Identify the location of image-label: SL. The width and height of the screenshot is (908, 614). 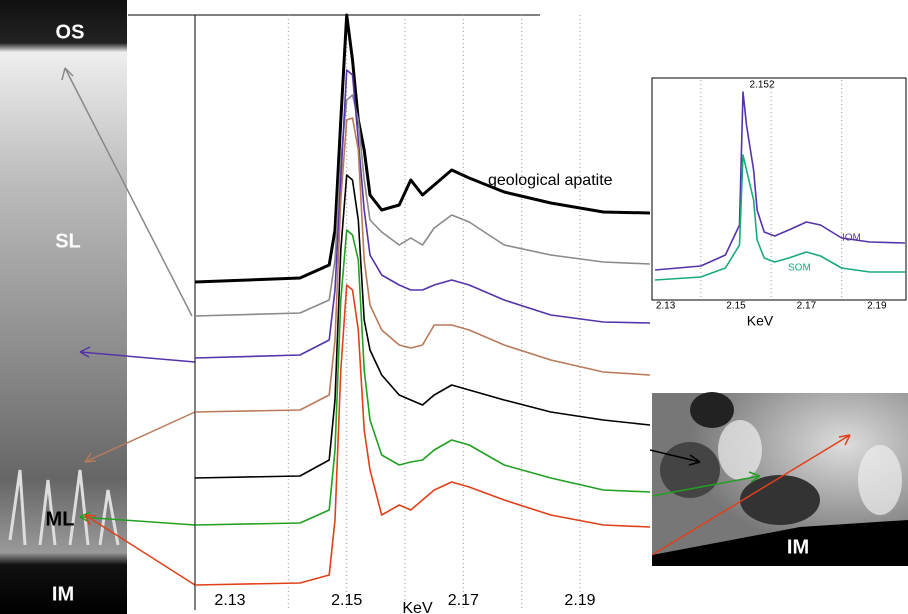
(68, 241).